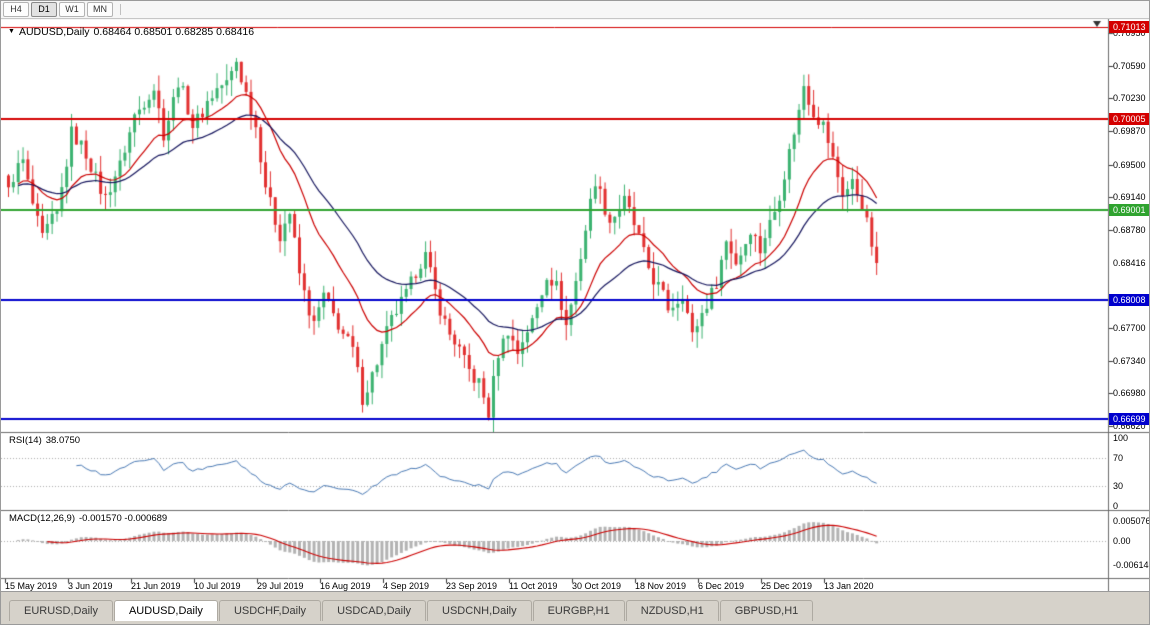 Image resolution: width=1150 pixels, height=625 pixels. Describe the element at coordinates (123, 518) in the screenshot. I see `macd-indicator-values: -0.001570 -0.000689` at that location.